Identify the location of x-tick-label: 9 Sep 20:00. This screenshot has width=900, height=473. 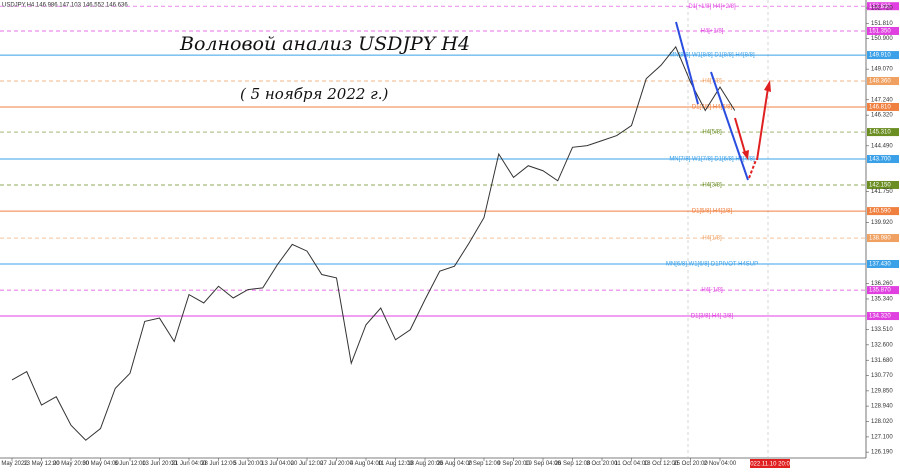
(513, 464).